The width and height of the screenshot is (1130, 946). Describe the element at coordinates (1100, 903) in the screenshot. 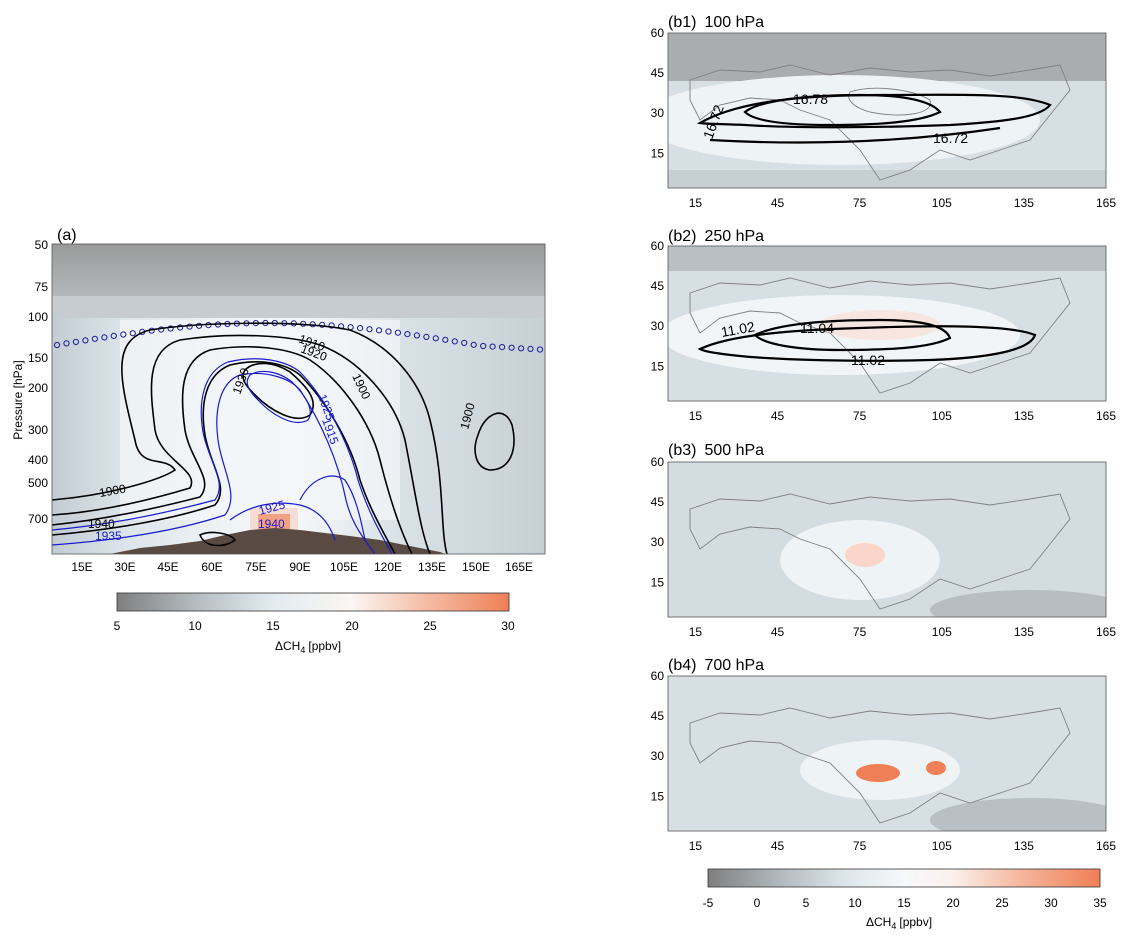

I see `cbar-b-tick: 35` at that location.